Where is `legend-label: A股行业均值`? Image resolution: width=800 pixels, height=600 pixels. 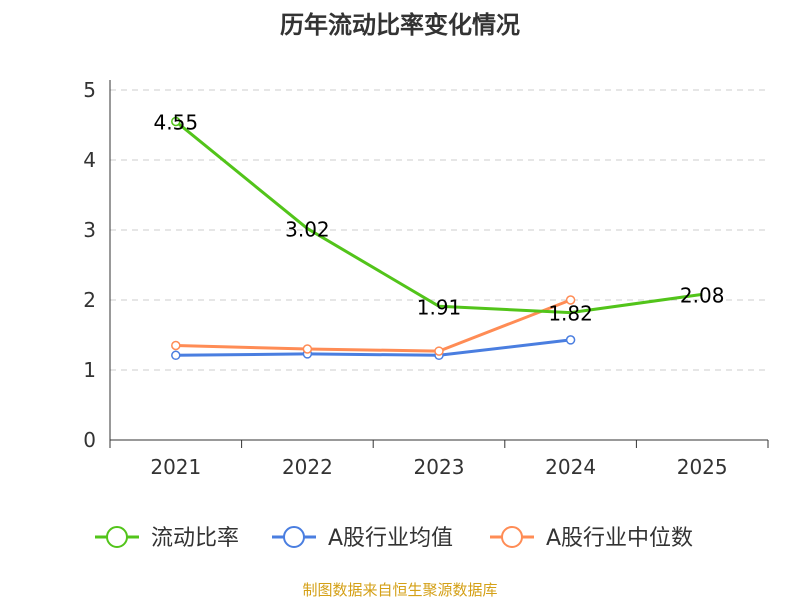
legend-label: A股行业均值 is located at coordinates (390, 538).